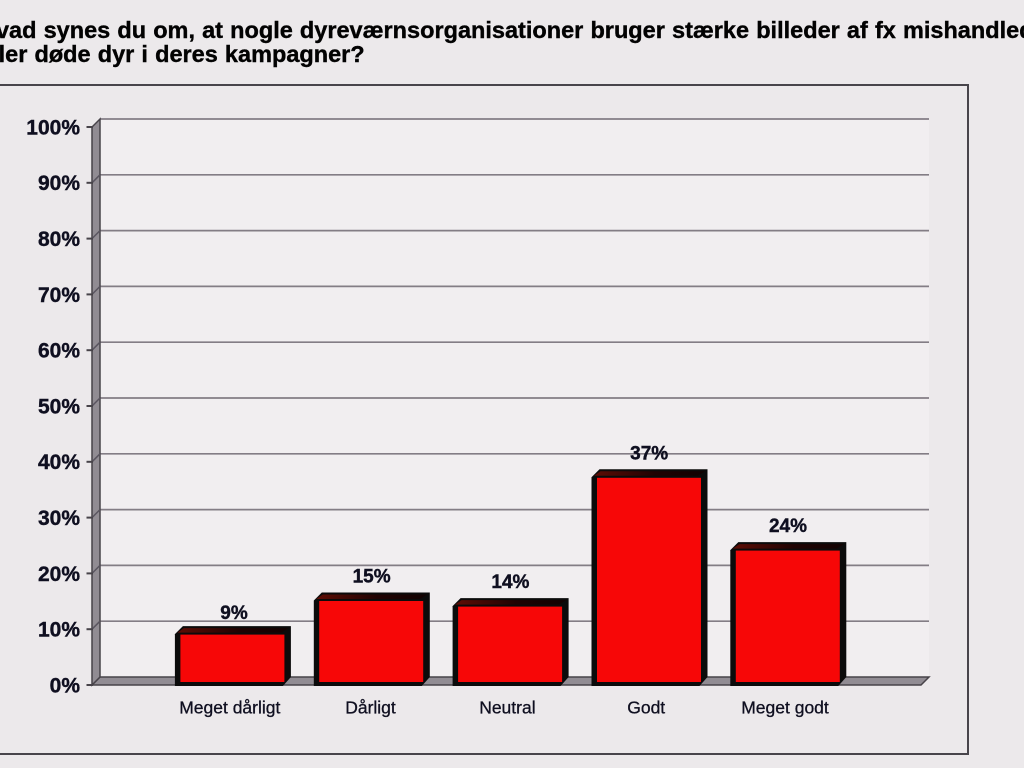  I want to click on svg-text: 37%, so click(649, 453).